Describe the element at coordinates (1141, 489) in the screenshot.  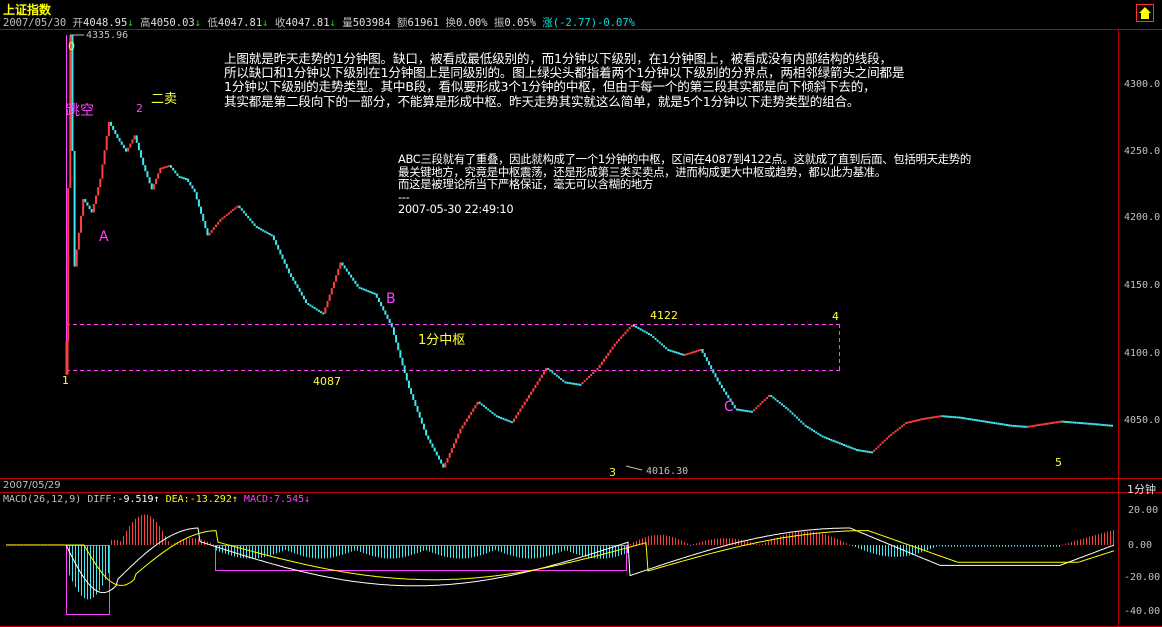
I see `period-selector: 1分钟` at that location.